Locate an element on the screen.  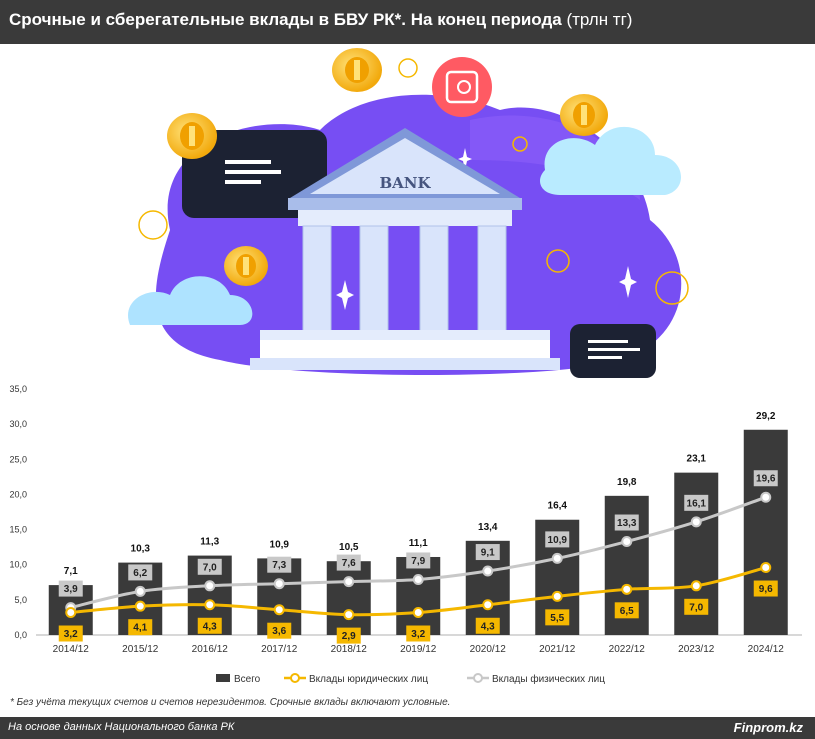
x-tick-label: 2019/12 is located at coordinates (418, 649).